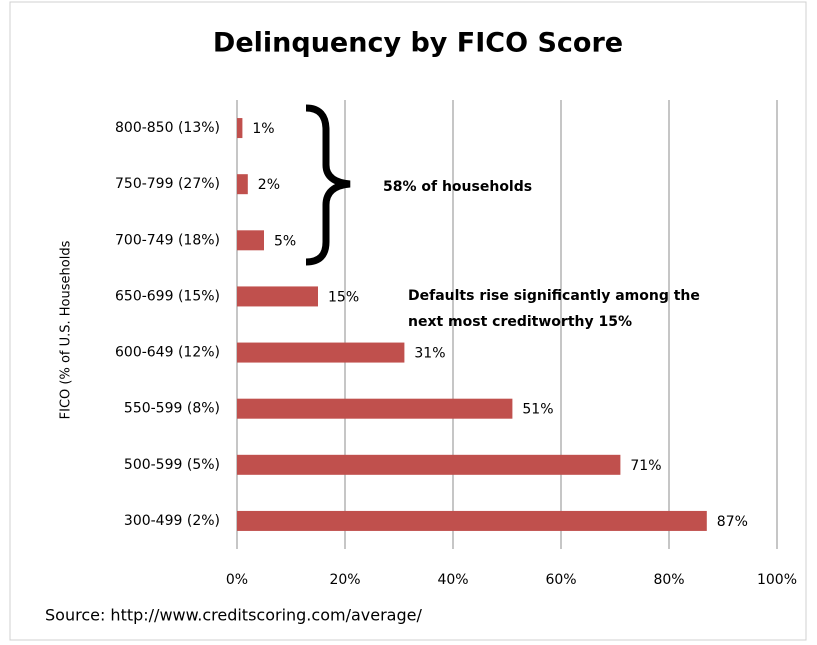 This screenshot has height=645, width=817. I want to click on data-label: 71%, so click(645, 466).